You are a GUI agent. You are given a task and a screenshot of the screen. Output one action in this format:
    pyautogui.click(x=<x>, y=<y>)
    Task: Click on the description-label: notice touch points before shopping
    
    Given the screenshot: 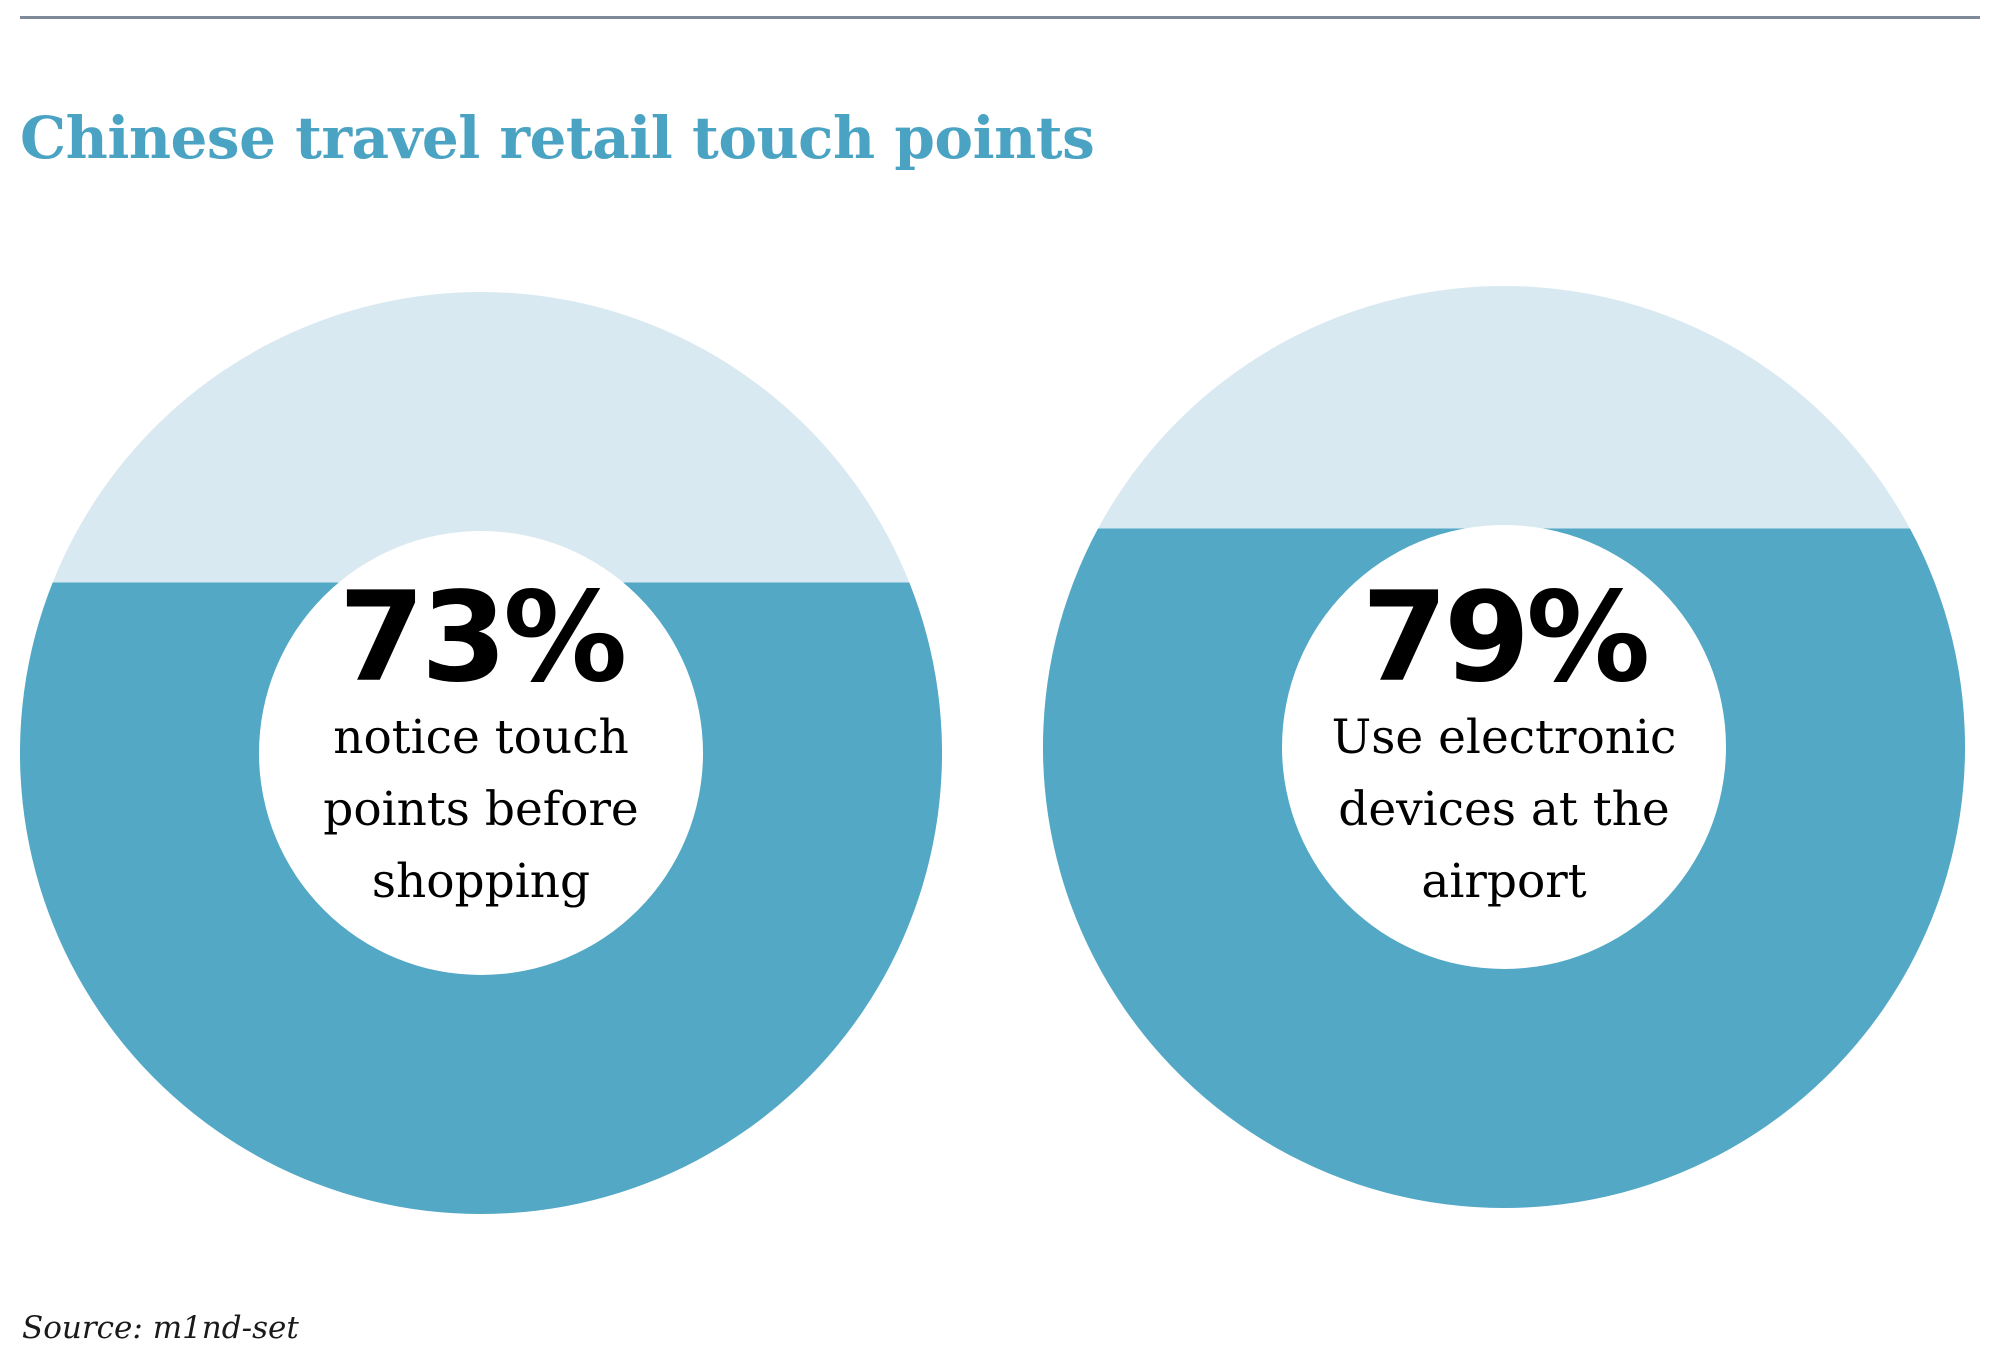 What is the action you would take?
    pyautogui.click(x=481, y=809)
    